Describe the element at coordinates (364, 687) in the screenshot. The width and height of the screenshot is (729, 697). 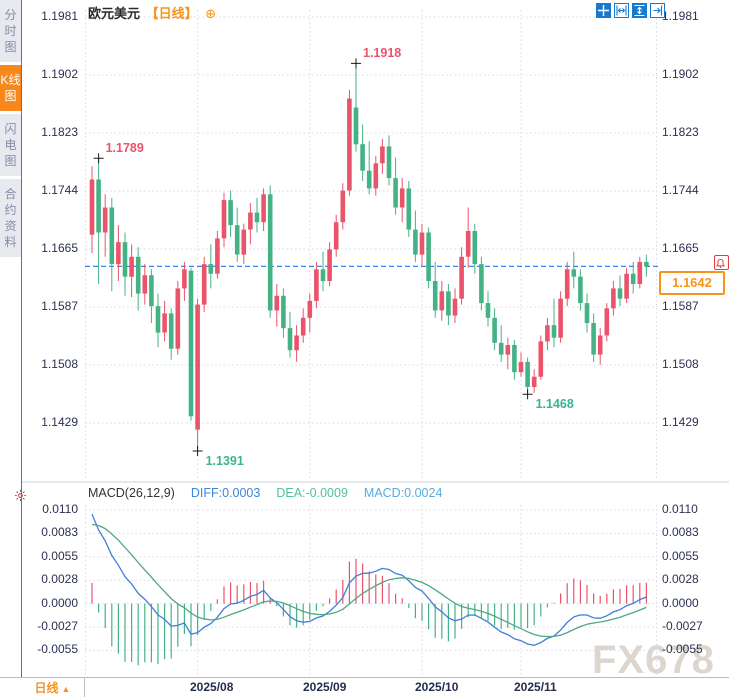
I see `bottom-bar: 日线 ▲` at that location.